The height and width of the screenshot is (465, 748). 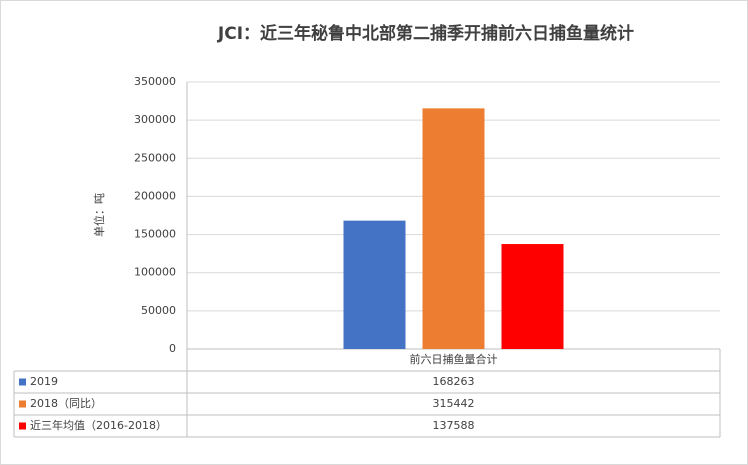 I want to click on chart-title: JCI：近三年秘鲁中北部第二捕季开捕前六日捕鱼量统计, so click(x=425, y=33).